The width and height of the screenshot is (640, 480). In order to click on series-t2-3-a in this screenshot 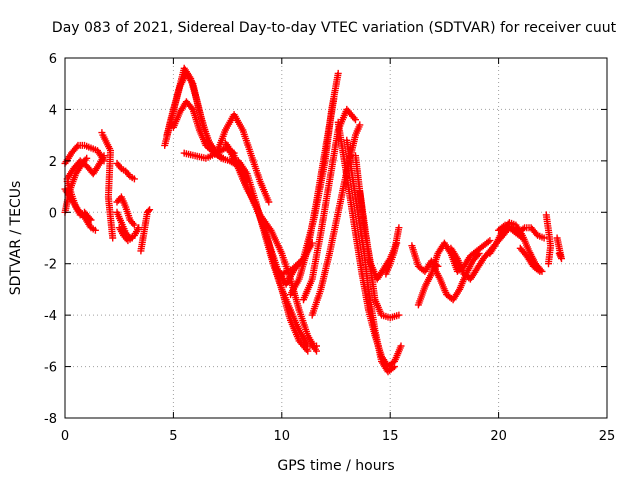, I will do `click(125, 171)`.